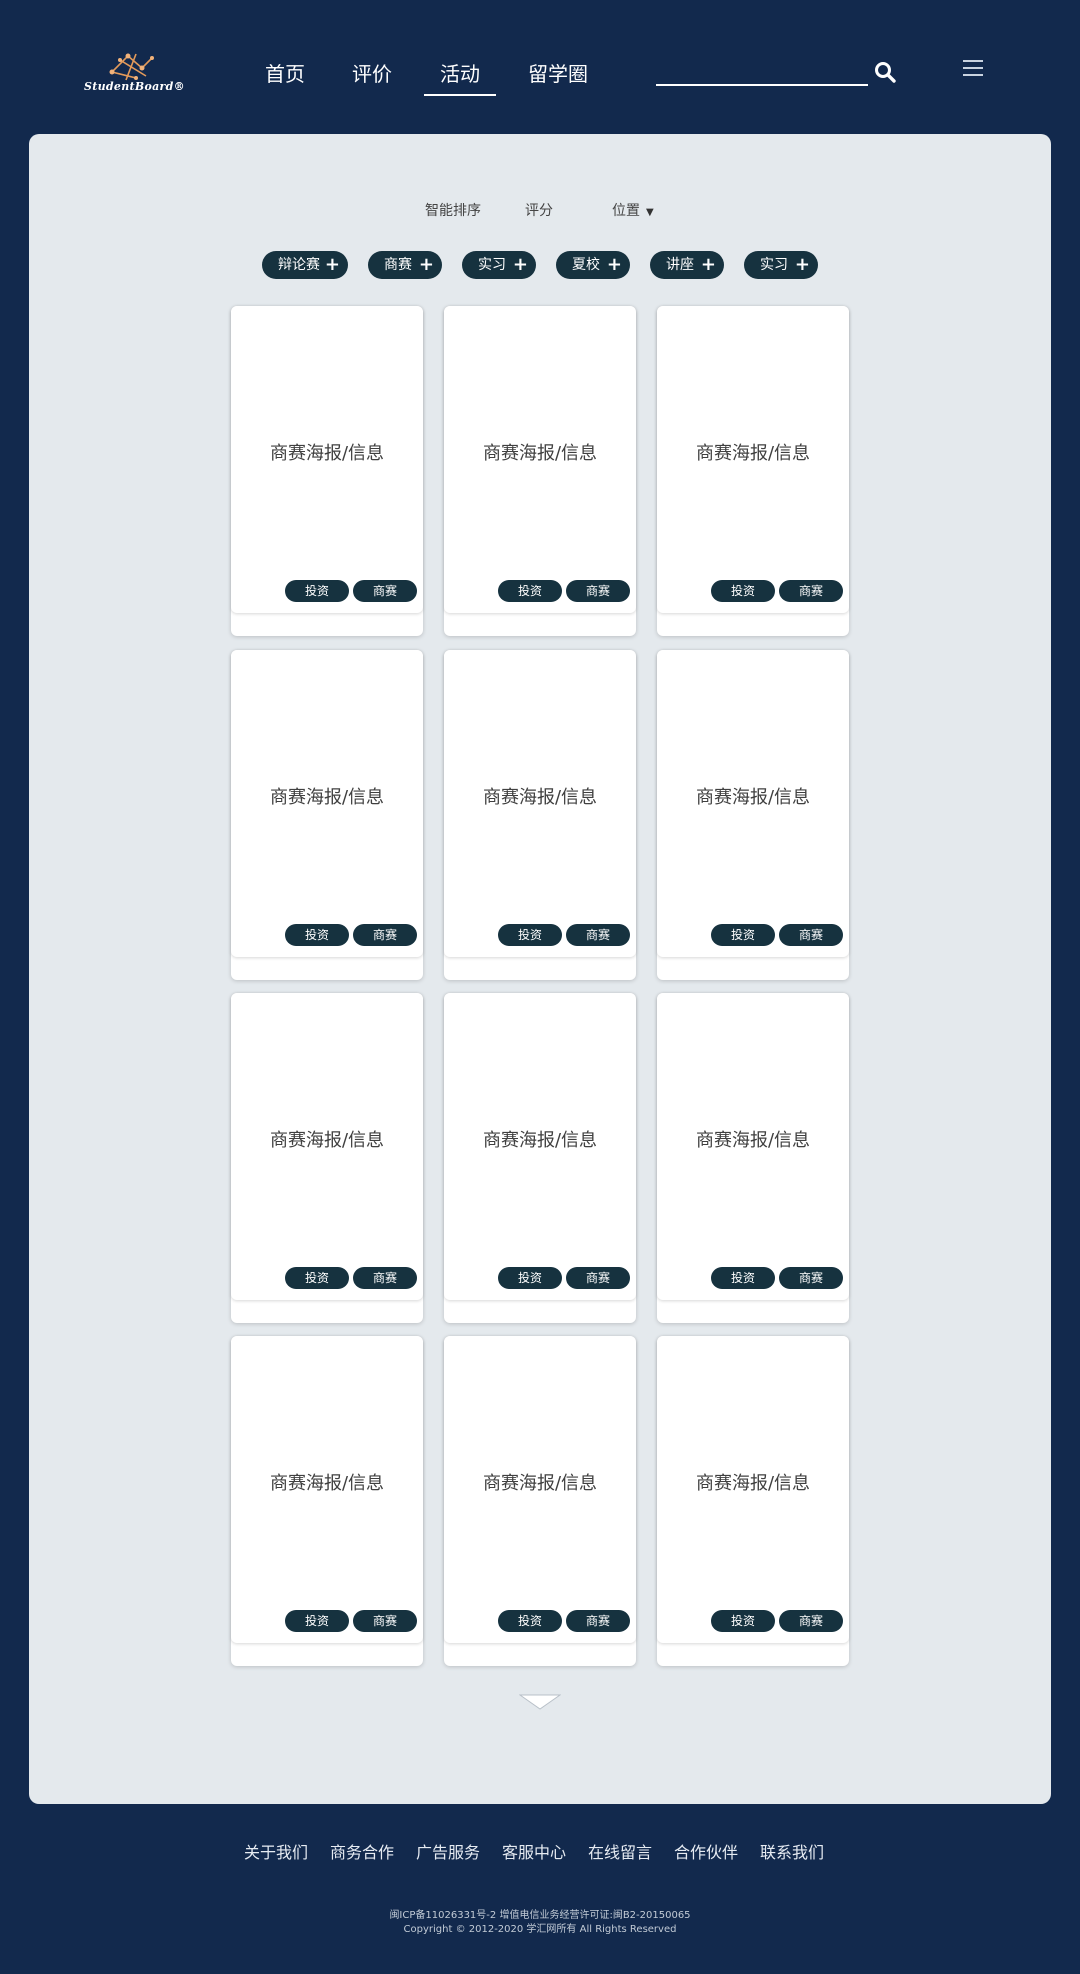  I want to click on load-more-chevron-icon, so click(540, 1702).